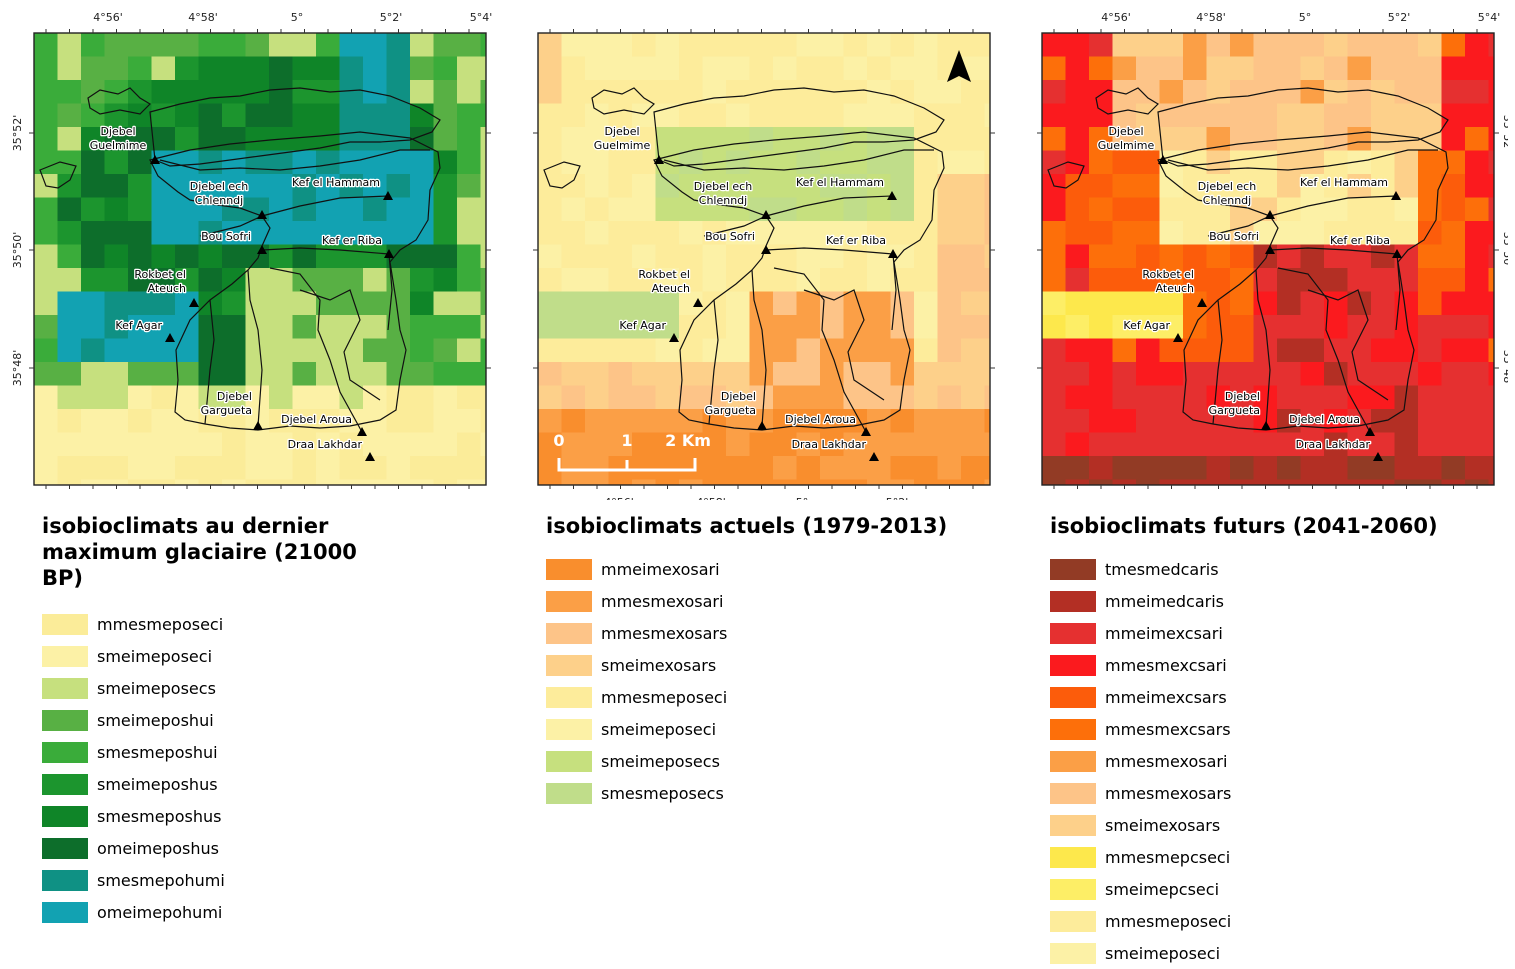 This screenshot has height=969, width=1515. What do you see at coordinates (621, 131) in the screenshot?
I see `site-label: Djebel` at bounding box center [621, 131].